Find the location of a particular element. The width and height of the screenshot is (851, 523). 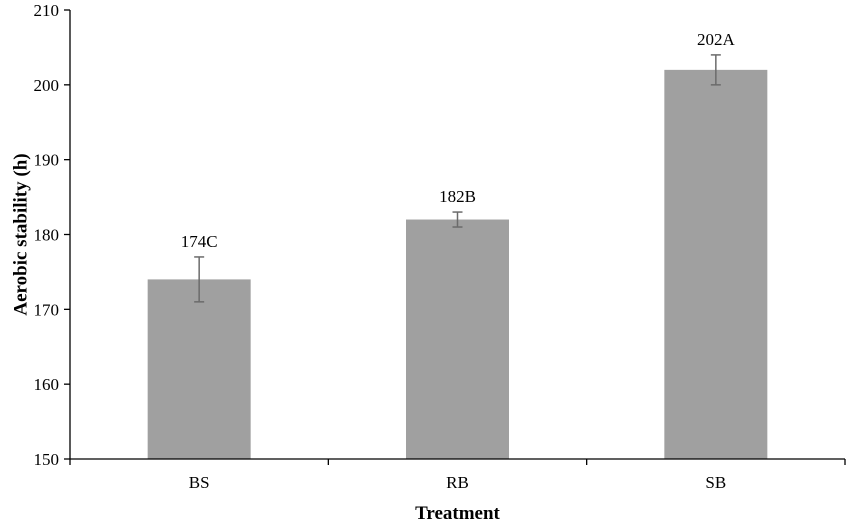

bar-bs is located at coordinates (199, 369).